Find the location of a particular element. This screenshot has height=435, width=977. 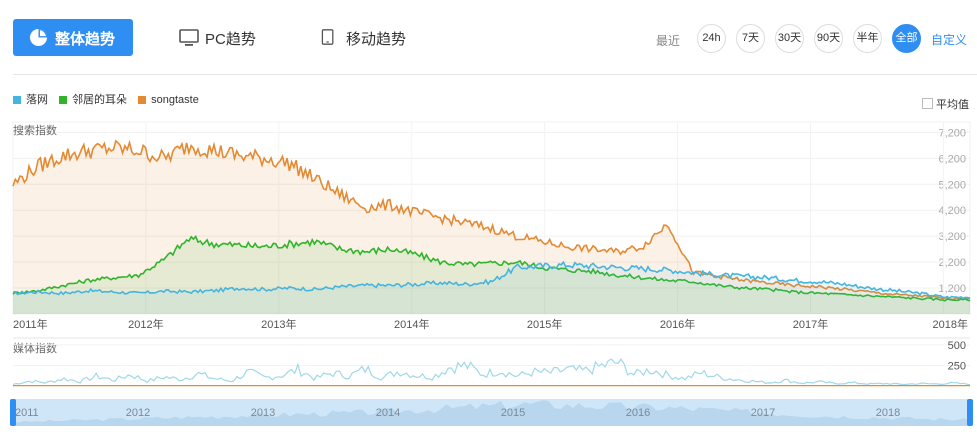

legend-item-songtaste: songtaste is located at coordinates (168, 100).